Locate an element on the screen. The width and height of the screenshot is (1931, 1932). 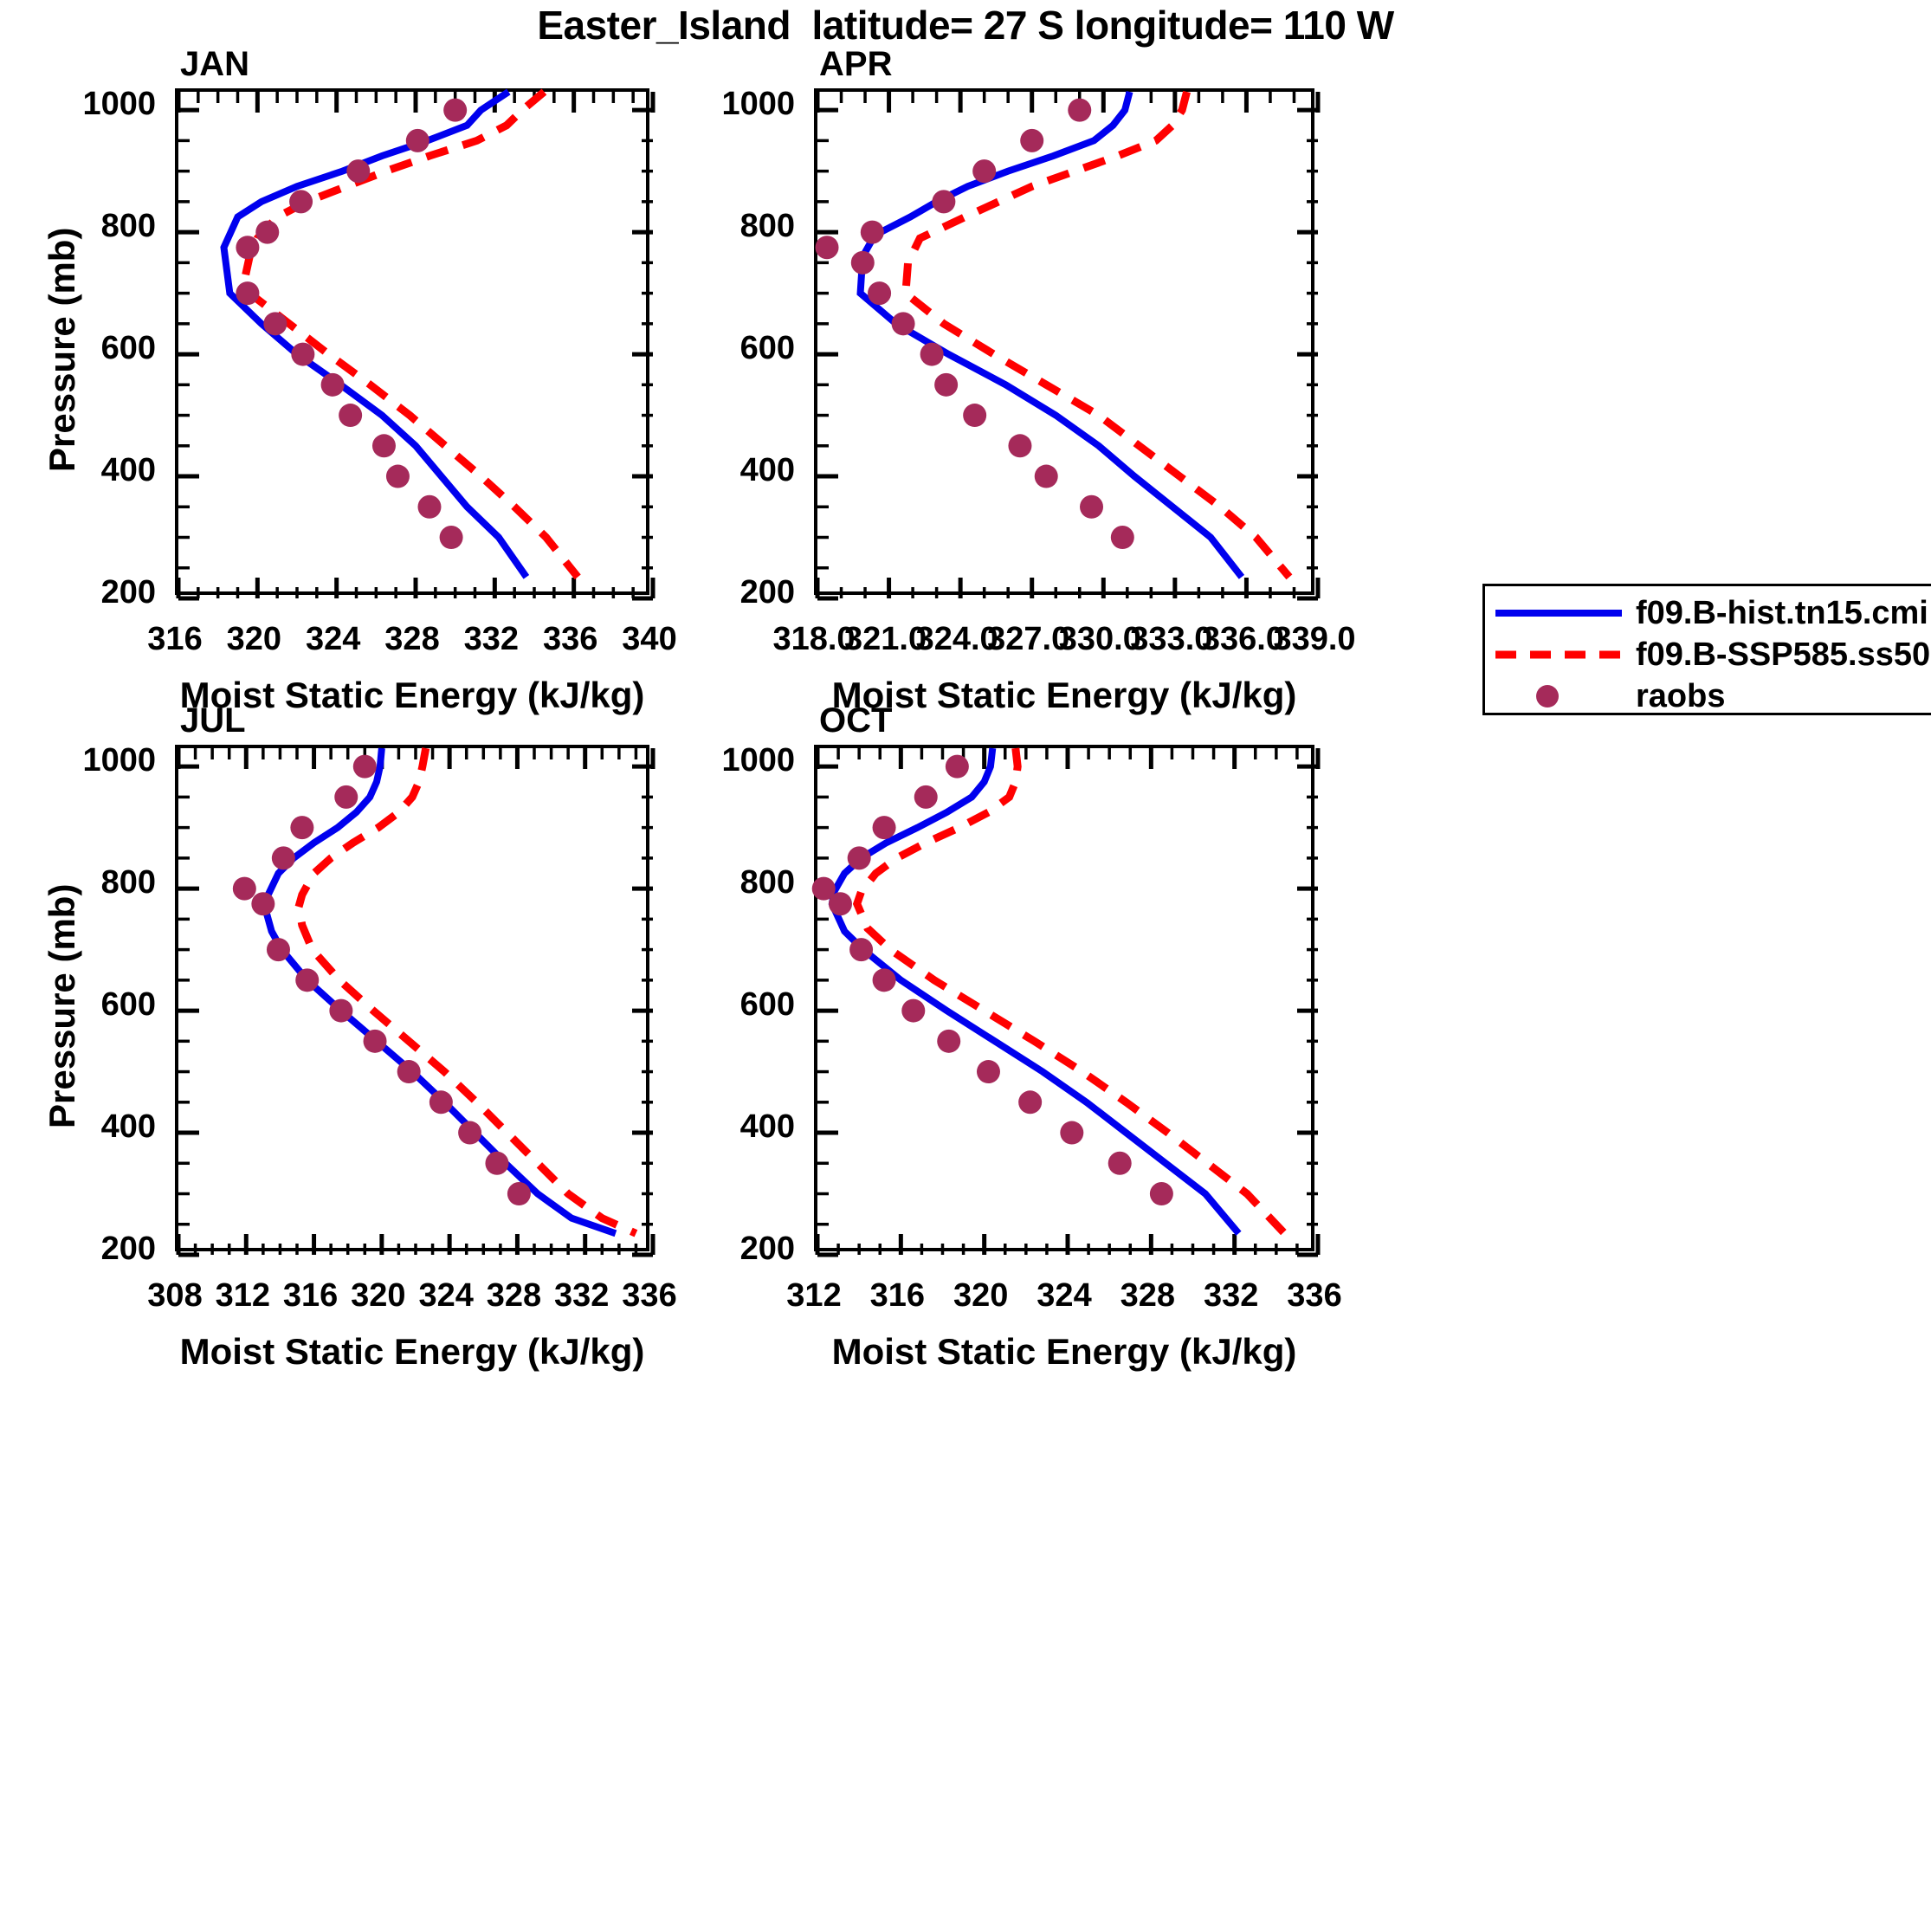
x-tick-label: 340 is located at coordinates (649, 639).